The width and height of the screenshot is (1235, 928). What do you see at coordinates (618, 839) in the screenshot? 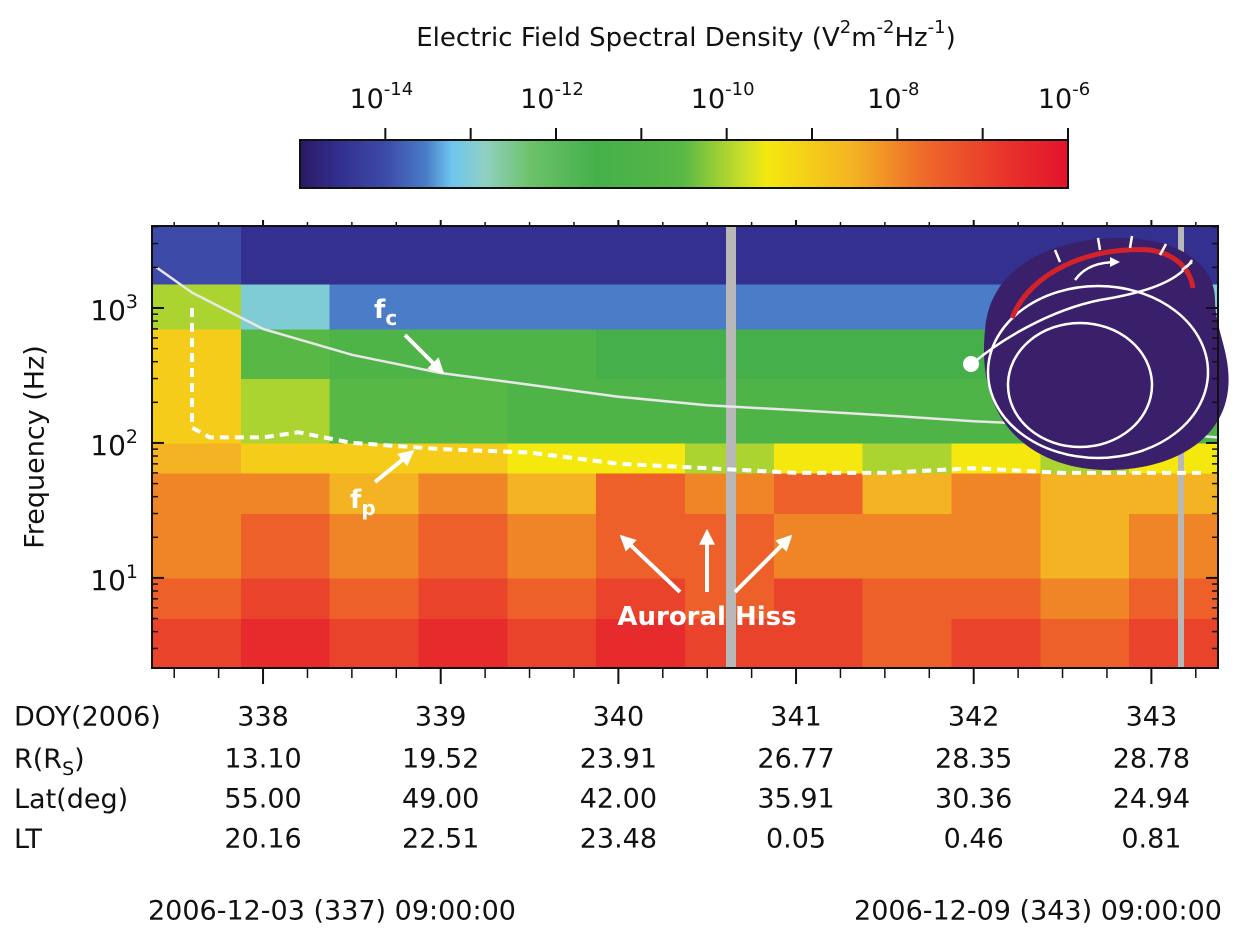
I see `table-cell: 23.48` at bounding box center [618, 839].